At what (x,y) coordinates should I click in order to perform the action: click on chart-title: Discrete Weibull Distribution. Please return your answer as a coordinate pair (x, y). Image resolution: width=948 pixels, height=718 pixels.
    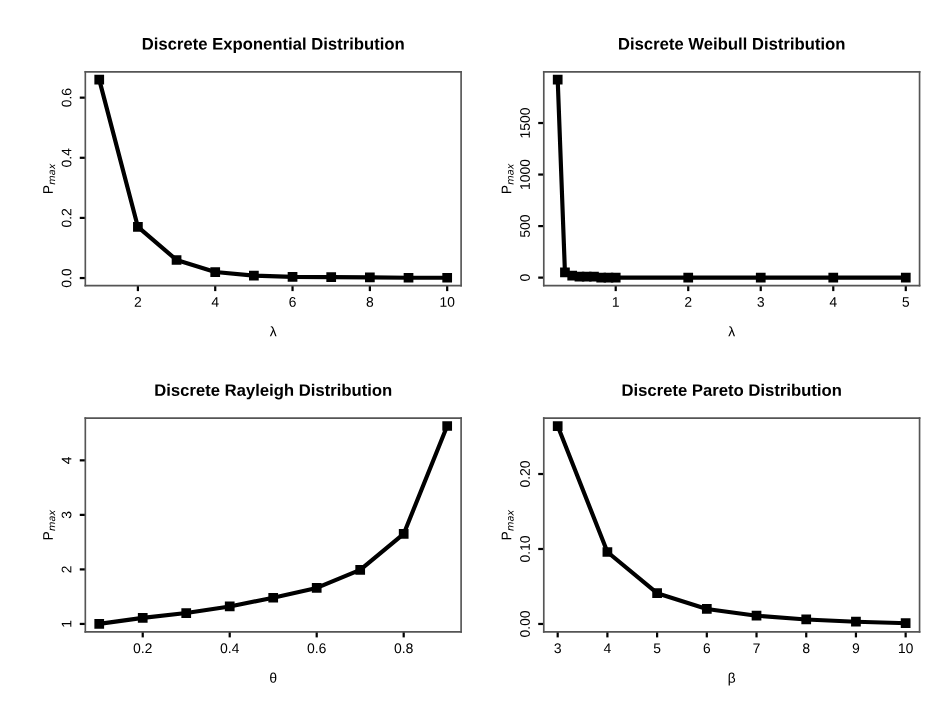
    Looking at the image, I should click on (732, 43).